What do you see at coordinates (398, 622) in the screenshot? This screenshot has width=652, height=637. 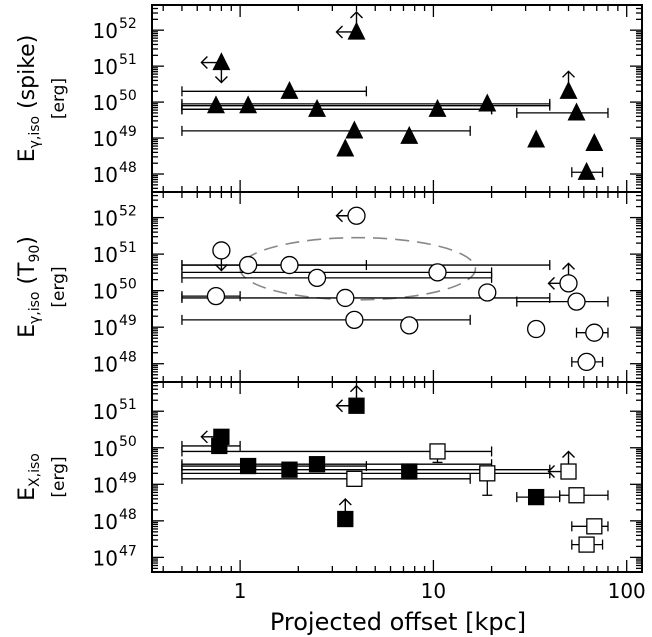 I see `x-axis-label: Projected offset [kpc]` at bounding box center [398, 622].